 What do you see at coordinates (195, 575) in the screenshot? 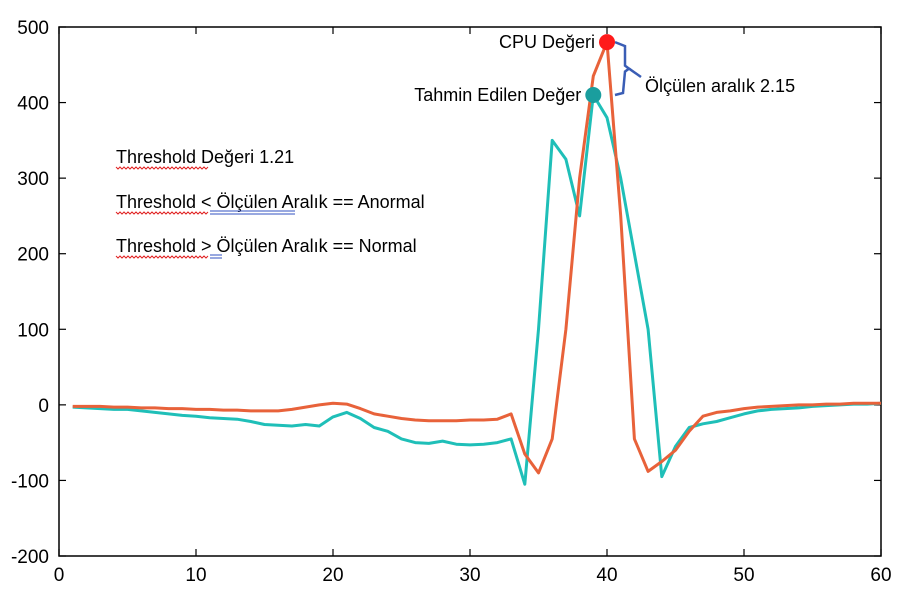
I see `x-tick-label: 10` at bounding box center [195, 575].